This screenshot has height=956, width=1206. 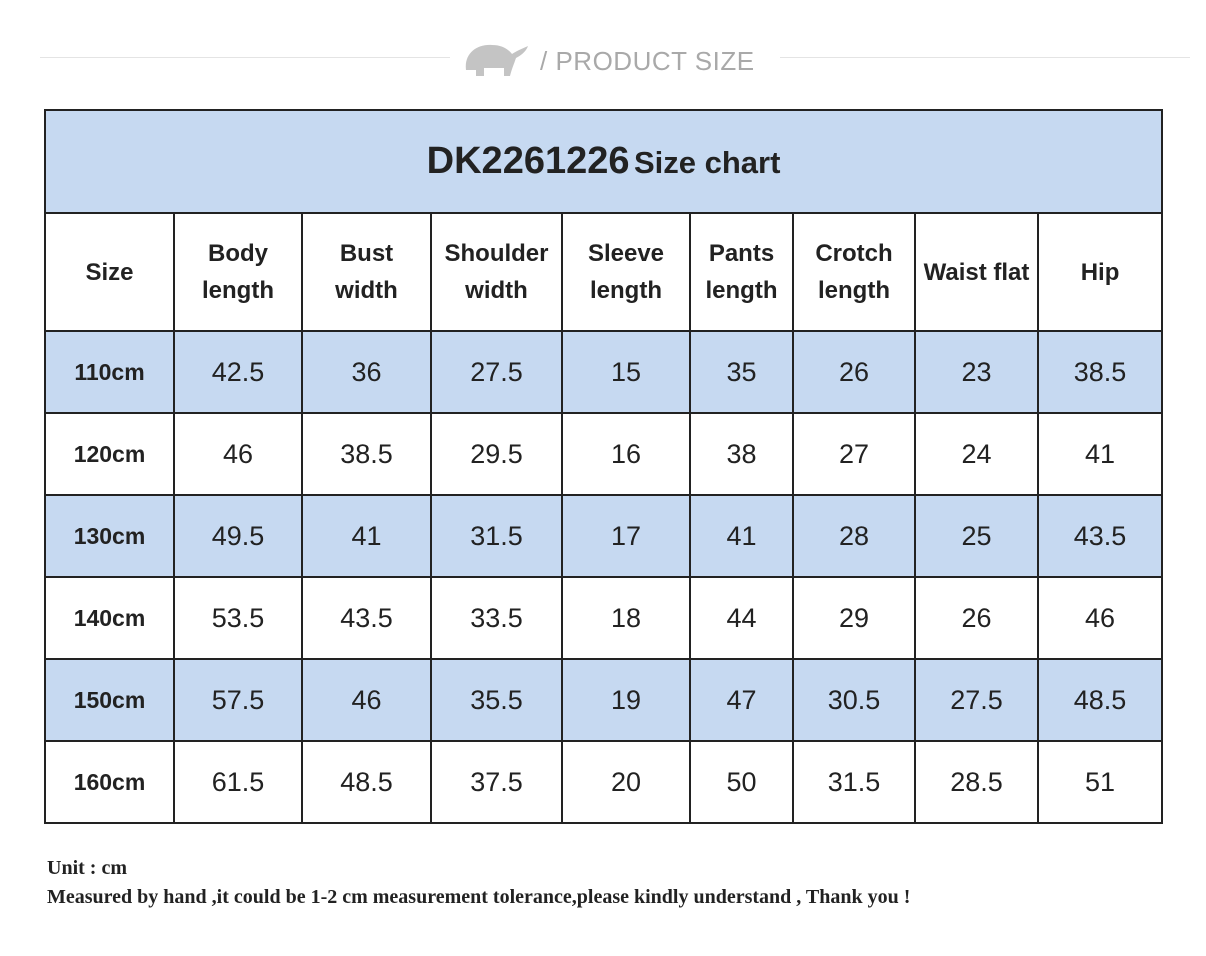 I want to click on column-header: Bust width, so click(x=366, y=272).